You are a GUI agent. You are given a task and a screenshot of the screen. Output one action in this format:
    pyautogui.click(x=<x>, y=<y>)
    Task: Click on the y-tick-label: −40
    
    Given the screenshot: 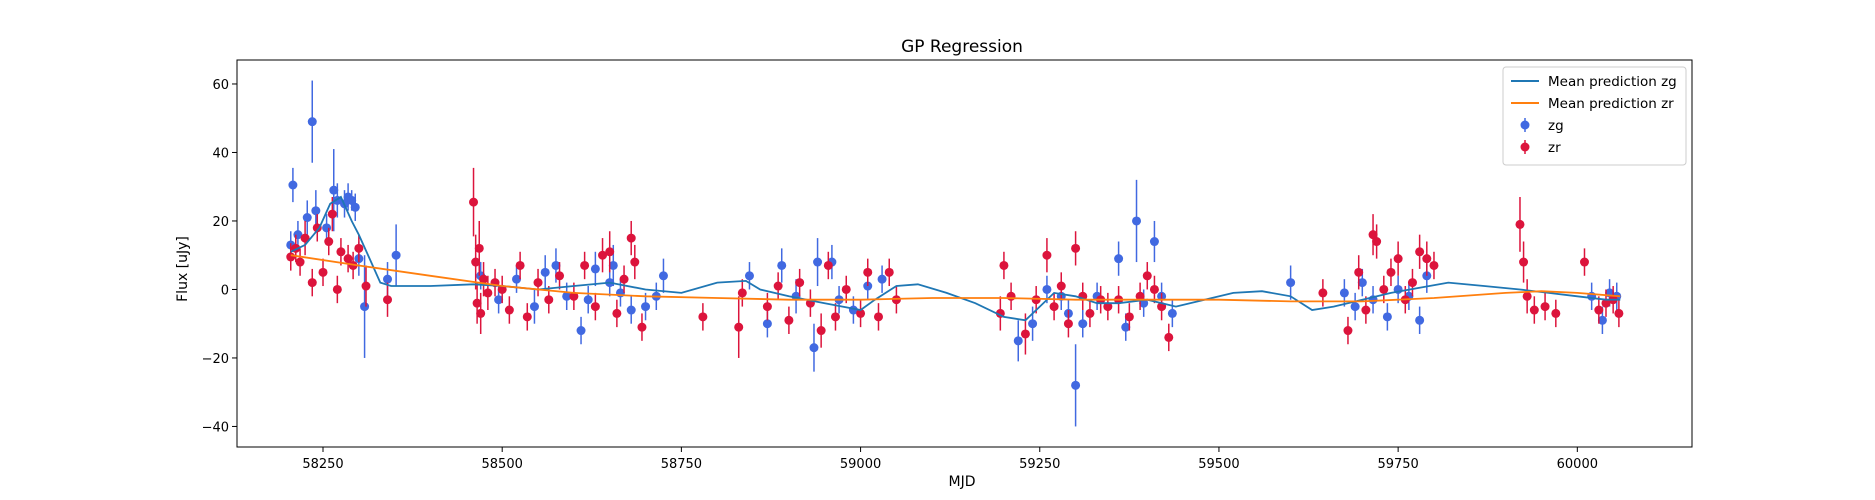 What is the action you would take?
    pyautogui.click(x=215, y=427)
    